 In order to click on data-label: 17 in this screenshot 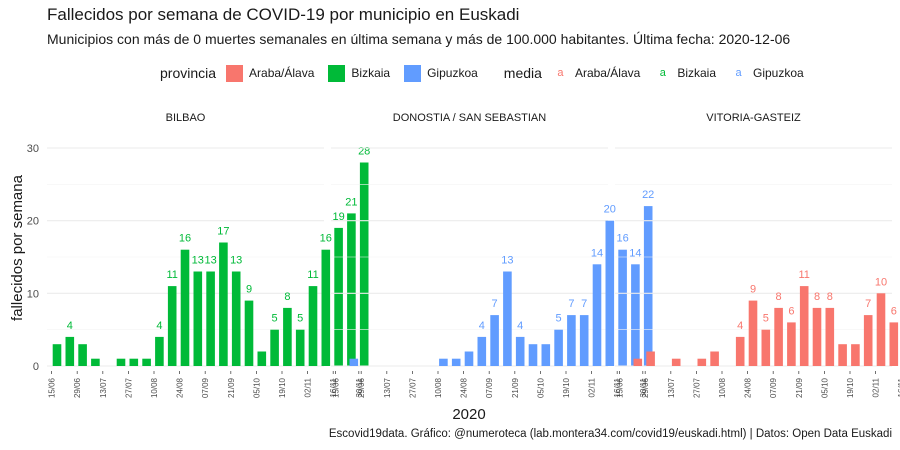, I will do `click(223, 232)`.